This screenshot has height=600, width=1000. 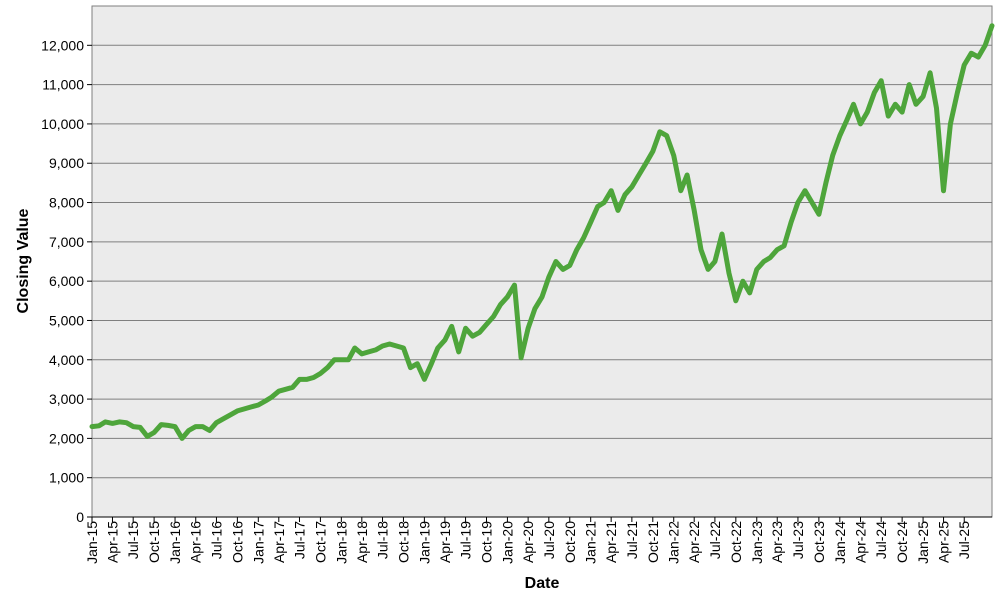 What do you see at coordinates (196, 542) in the screenshot?
I see `x-tick-label: Apr-16` at bounding box center [196, 542].